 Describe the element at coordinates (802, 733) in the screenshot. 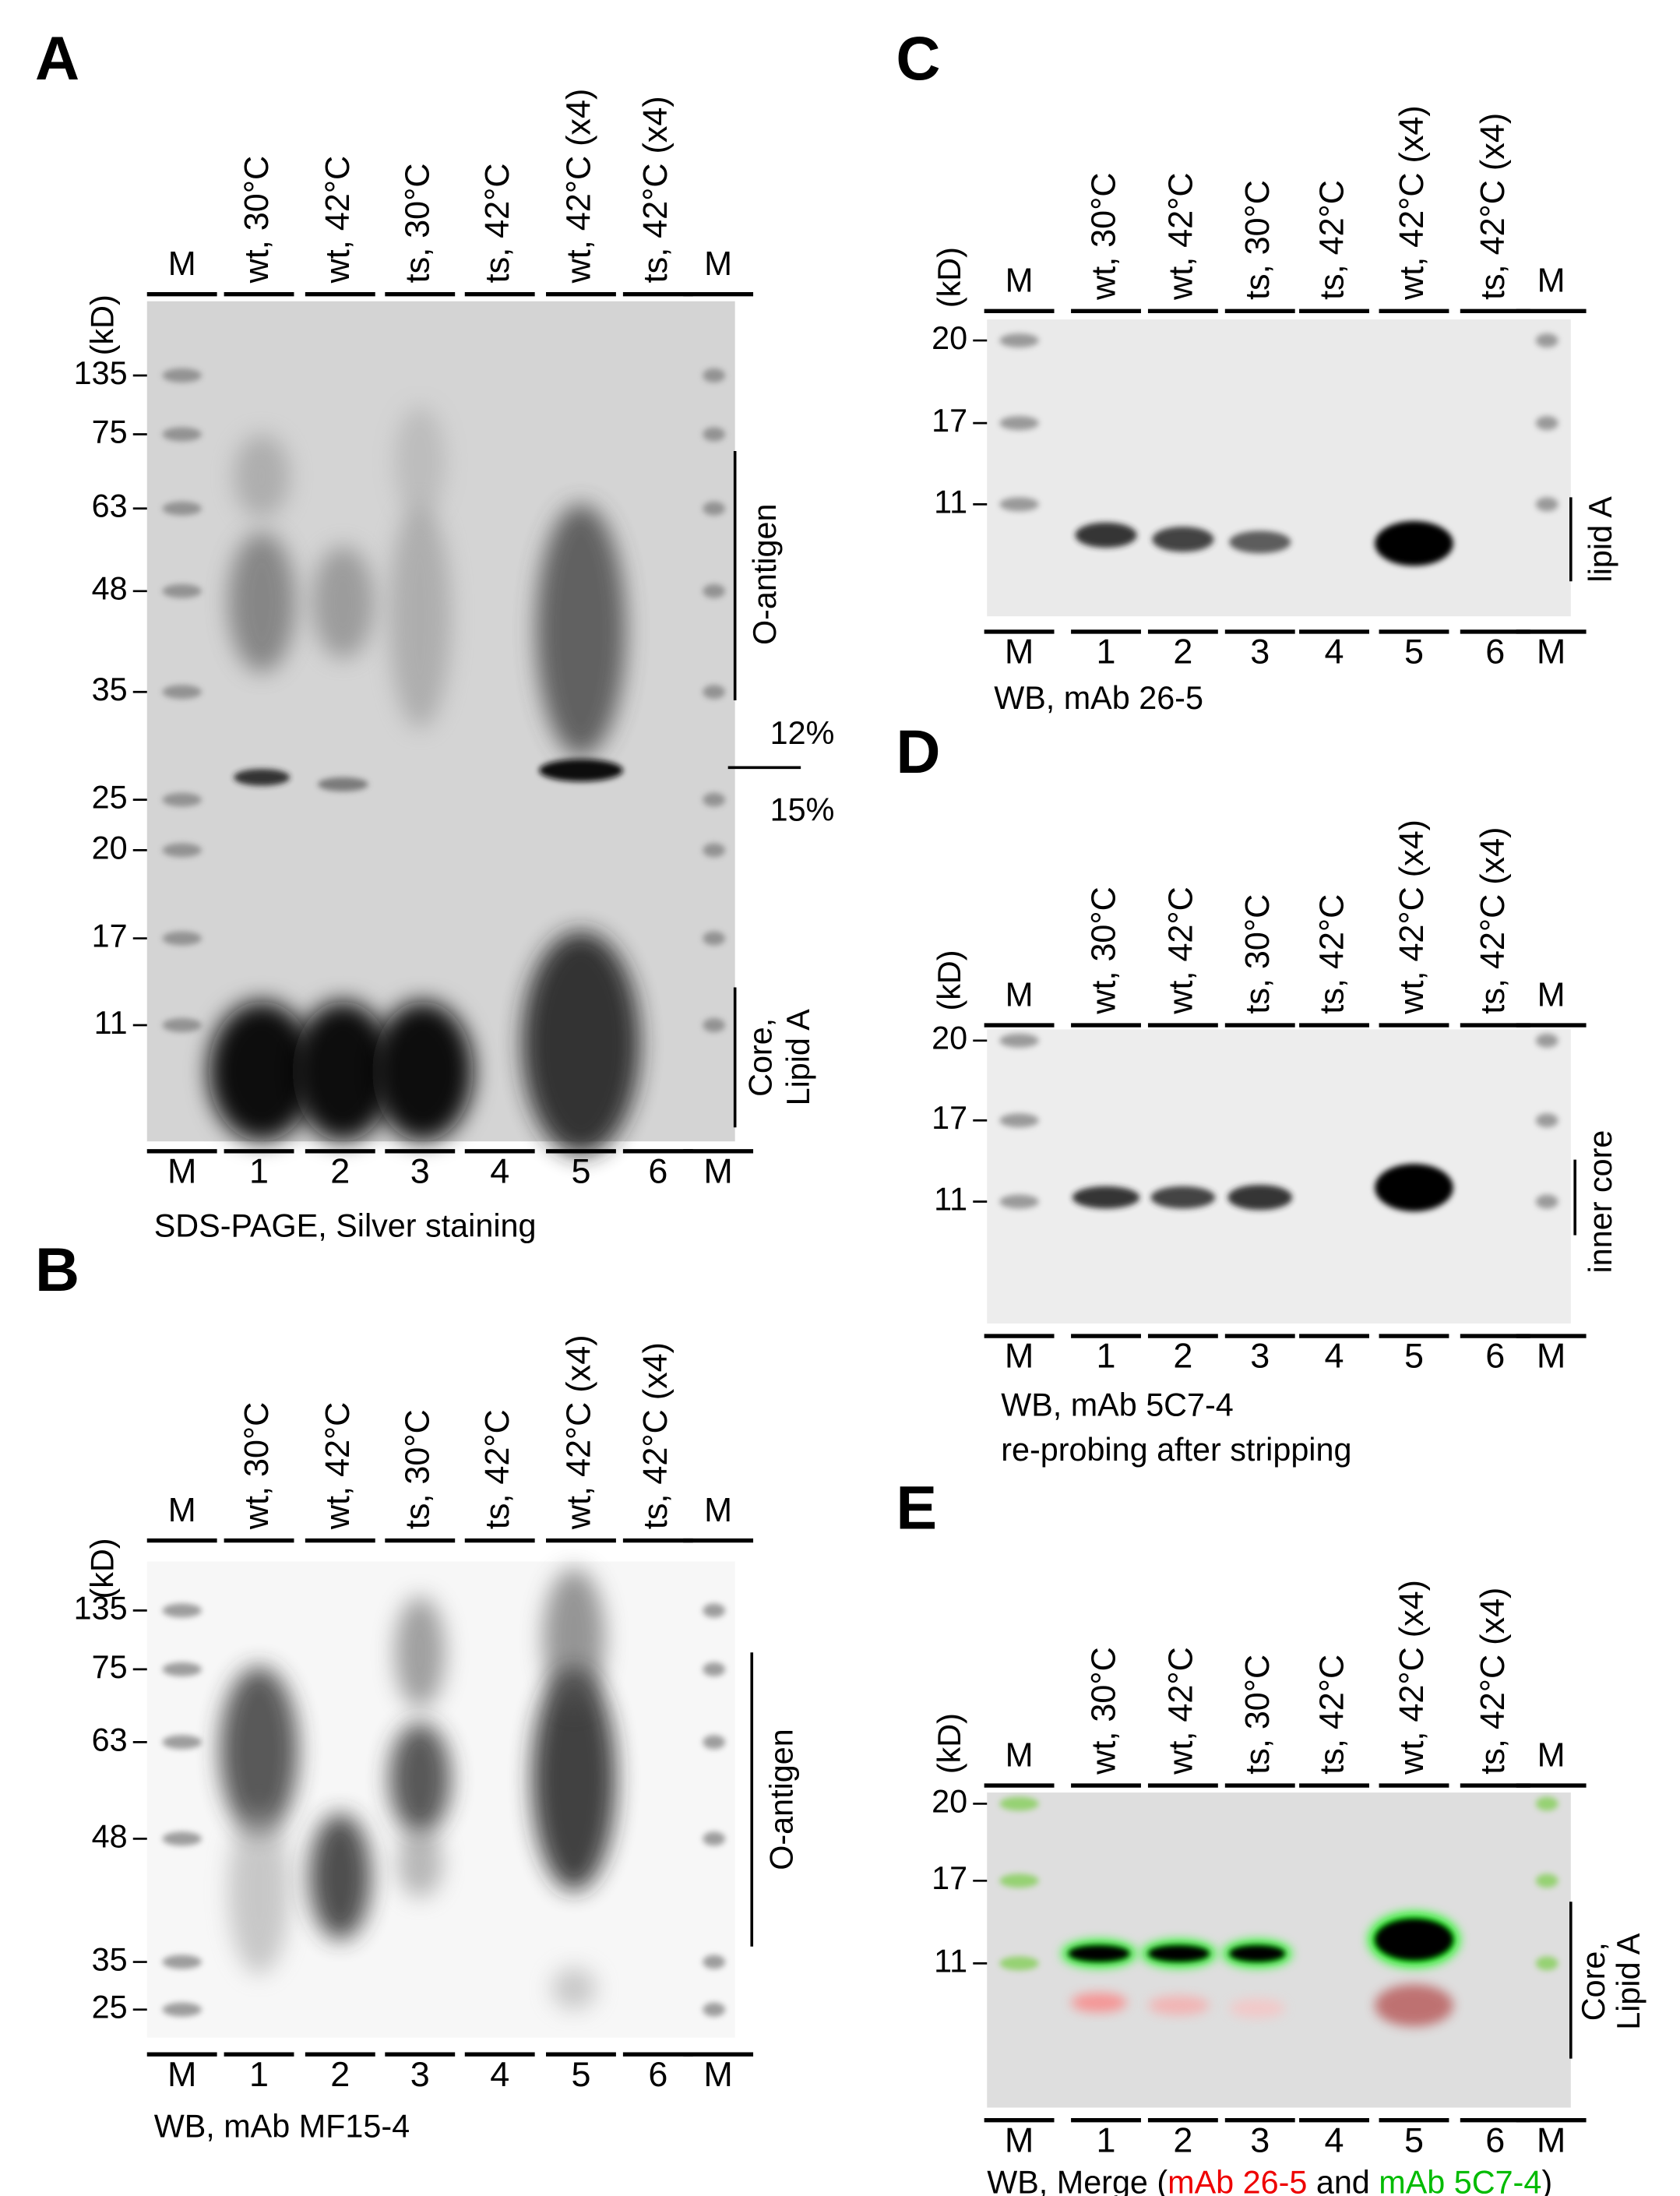

I see `side-label: 12%` at that location.